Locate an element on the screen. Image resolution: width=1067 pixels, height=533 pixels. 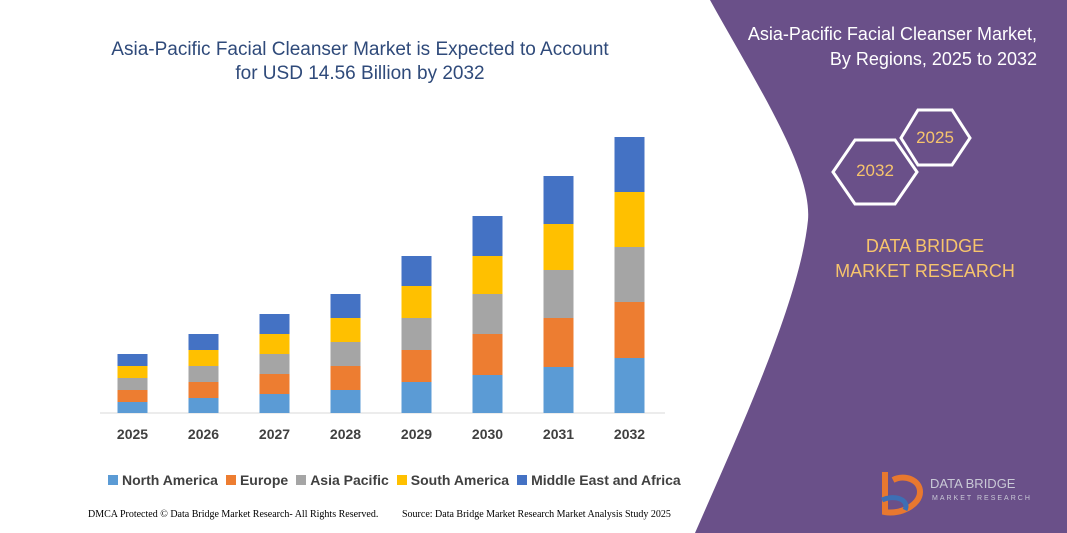
x-tick-label: 2029 is located at coordinates (416, 434).